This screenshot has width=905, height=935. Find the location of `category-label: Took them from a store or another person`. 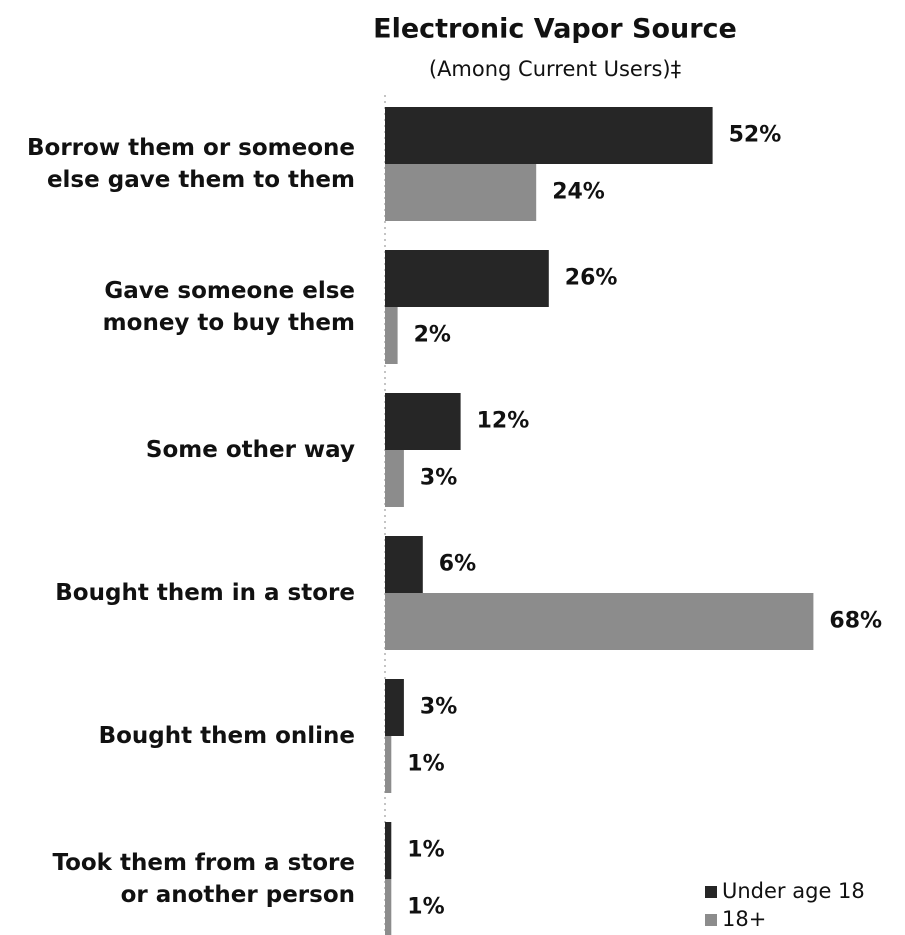

category-label: Took them from a store or another person is located at coordinates (203, 879).